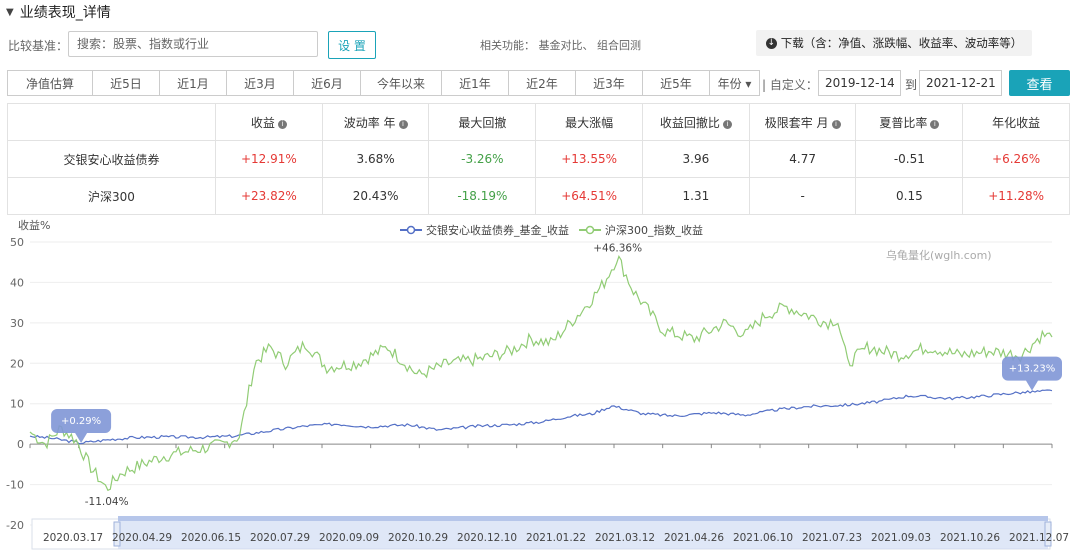  I want to click on x-tick-label: 2021.03.12, so click(625, 538).